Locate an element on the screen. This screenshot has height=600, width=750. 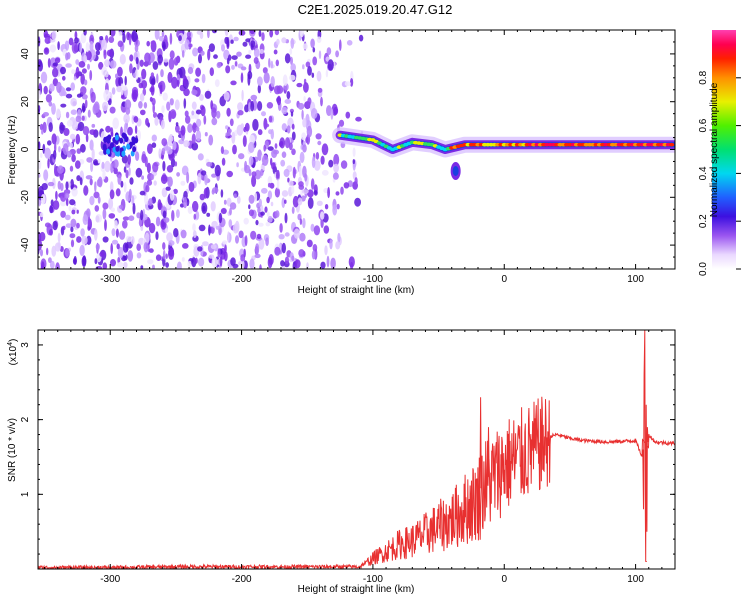
spectrogram-x-tick-label: 0 is located at coordinates (504, 279).